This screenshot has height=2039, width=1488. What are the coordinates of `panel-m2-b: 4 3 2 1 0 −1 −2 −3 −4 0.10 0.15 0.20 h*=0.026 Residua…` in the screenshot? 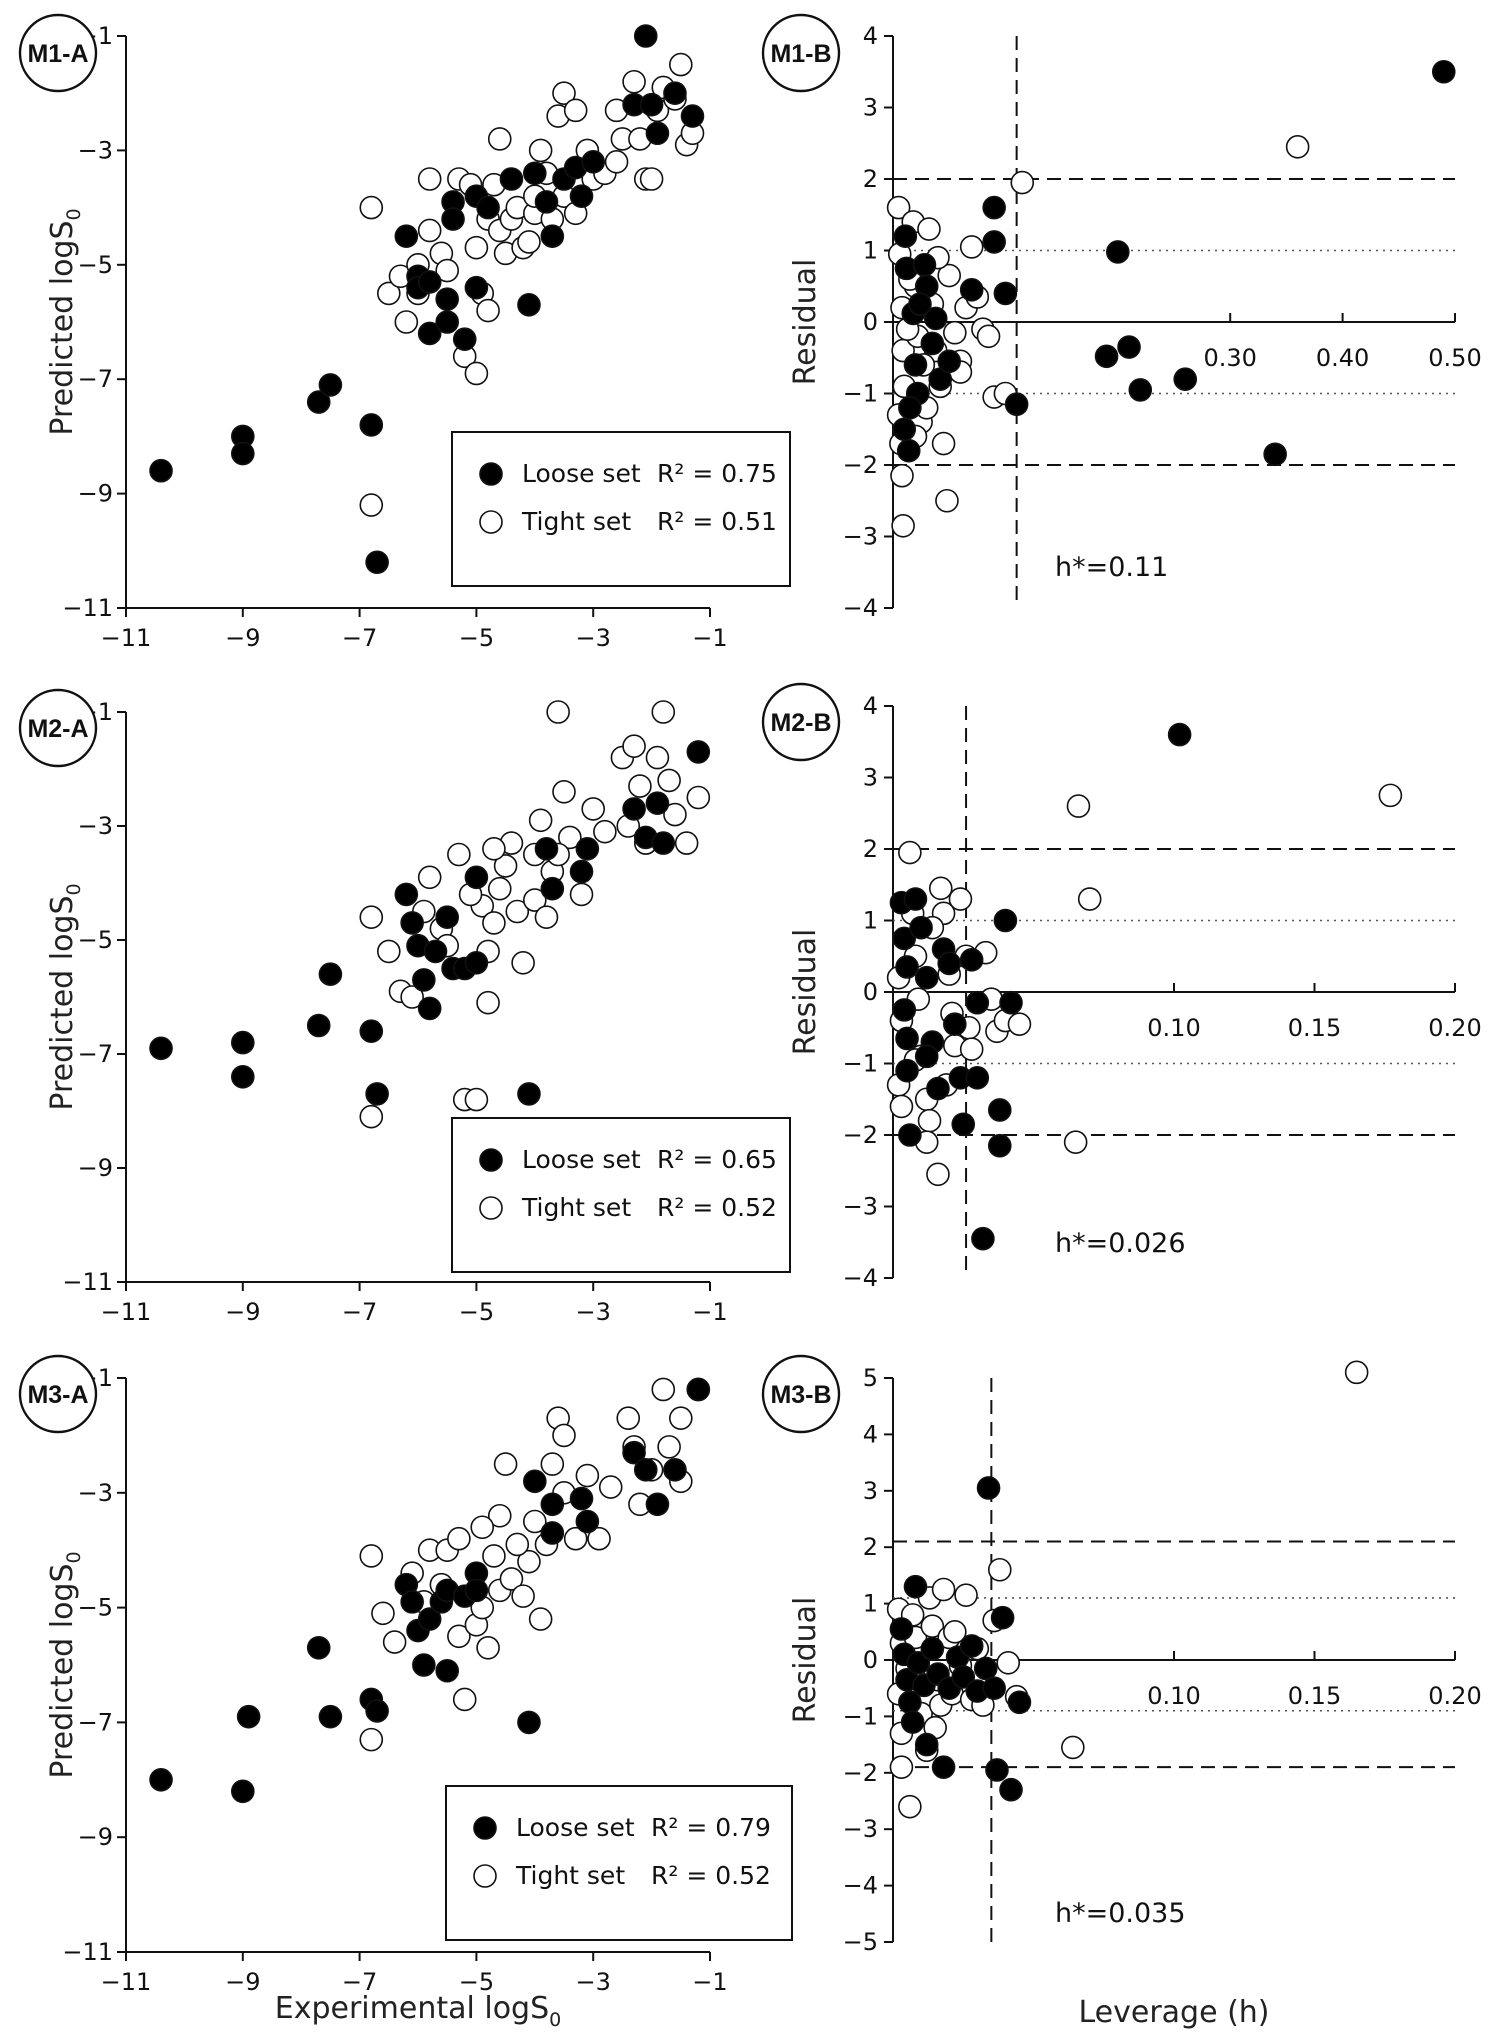 It's located at (1121, 987).